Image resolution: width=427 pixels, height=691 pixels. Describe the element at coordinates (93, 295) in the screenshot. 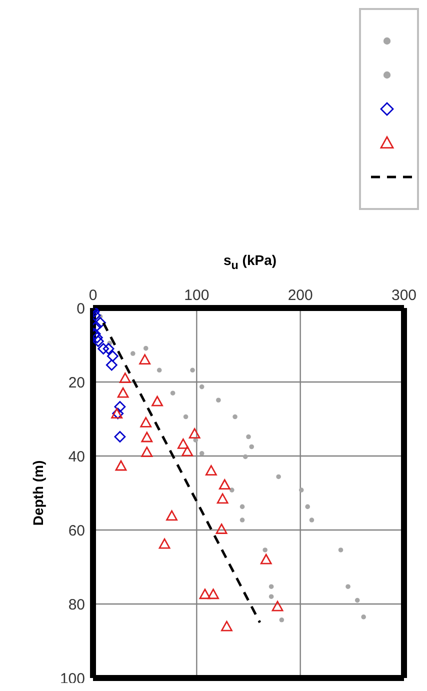

I see `x-tick-label: 0` at that location.